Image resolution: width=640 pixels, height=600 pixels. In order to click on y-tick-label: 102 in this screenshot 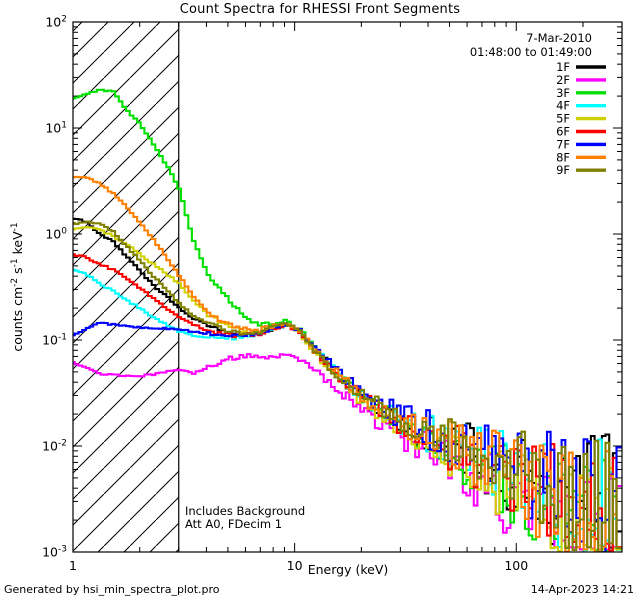, I will do `click(56, 22)`.